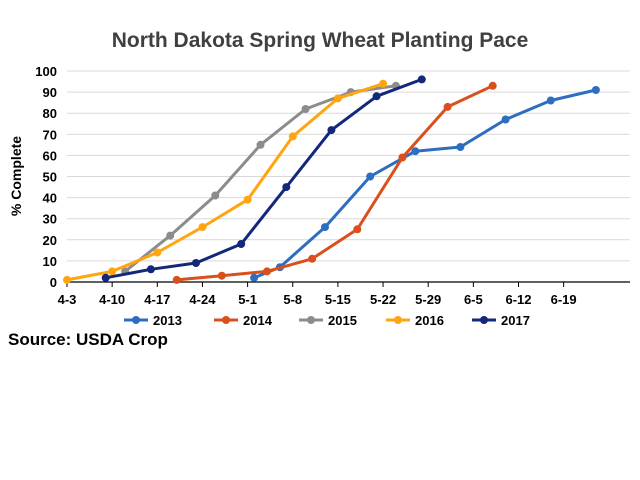 This screenshot has height=480, width=640. Describe the element at coordinates (473, 299) in the screenshot. I see `x-tick-label: 6-5` at that location.